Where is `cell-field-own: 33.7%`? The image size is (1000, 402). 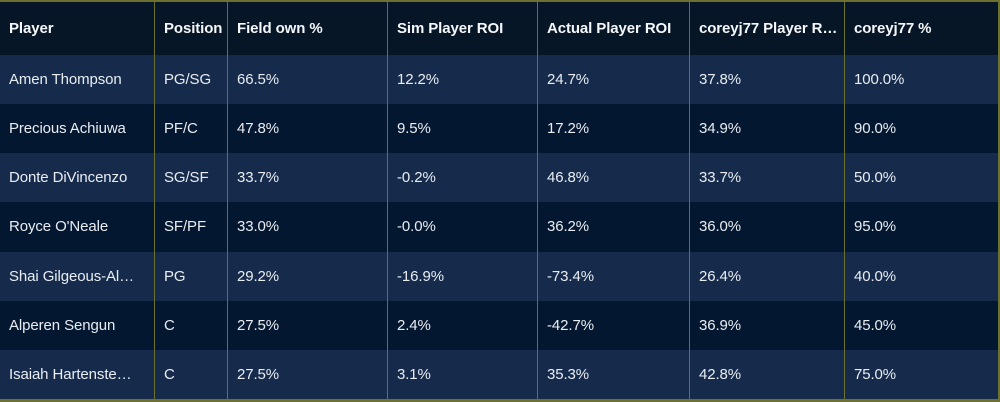 cell-field-own: 33.7% is located at coordinates (308, 178).